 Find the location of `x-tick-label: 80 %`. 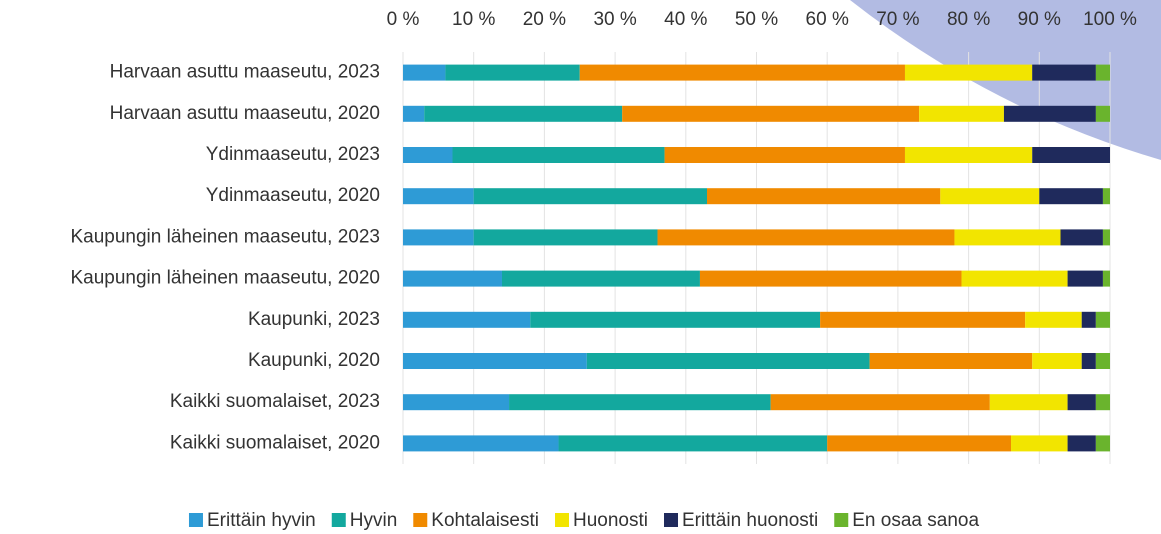

x-tick-label: 80 % is located at coordinates (968, 19).